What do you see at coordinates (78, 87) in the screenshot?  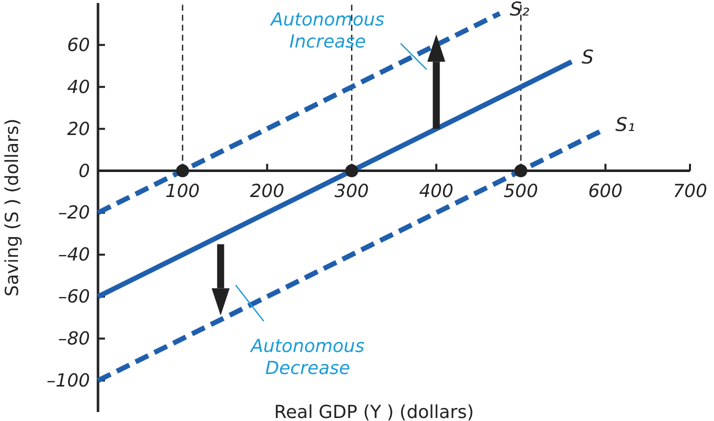 I see `y-tick-label: 40` at bounding box center [78, 87].